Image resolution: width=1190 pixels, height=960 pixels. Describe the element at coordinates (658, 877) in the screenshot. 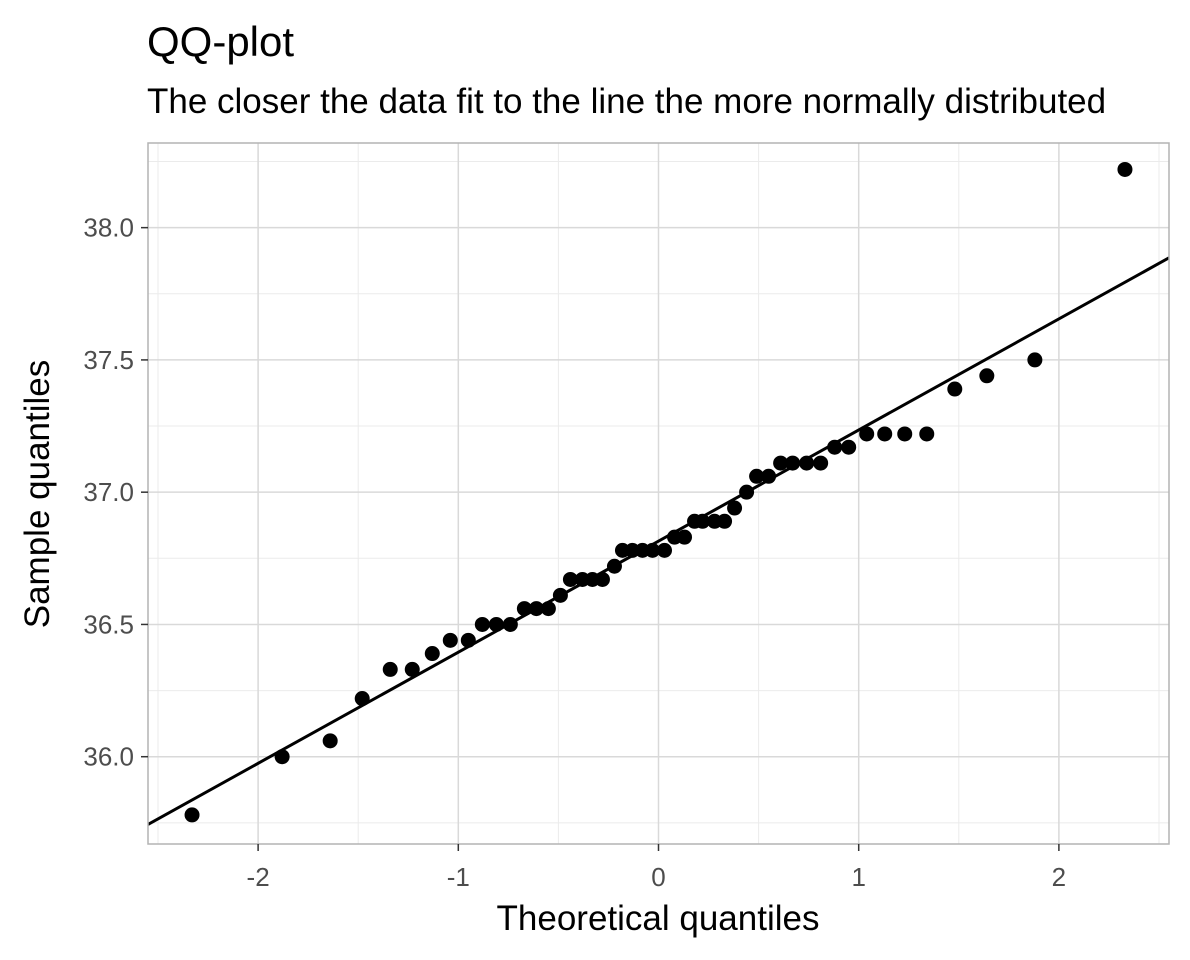

I see `x-tick-label: 0` at that location.